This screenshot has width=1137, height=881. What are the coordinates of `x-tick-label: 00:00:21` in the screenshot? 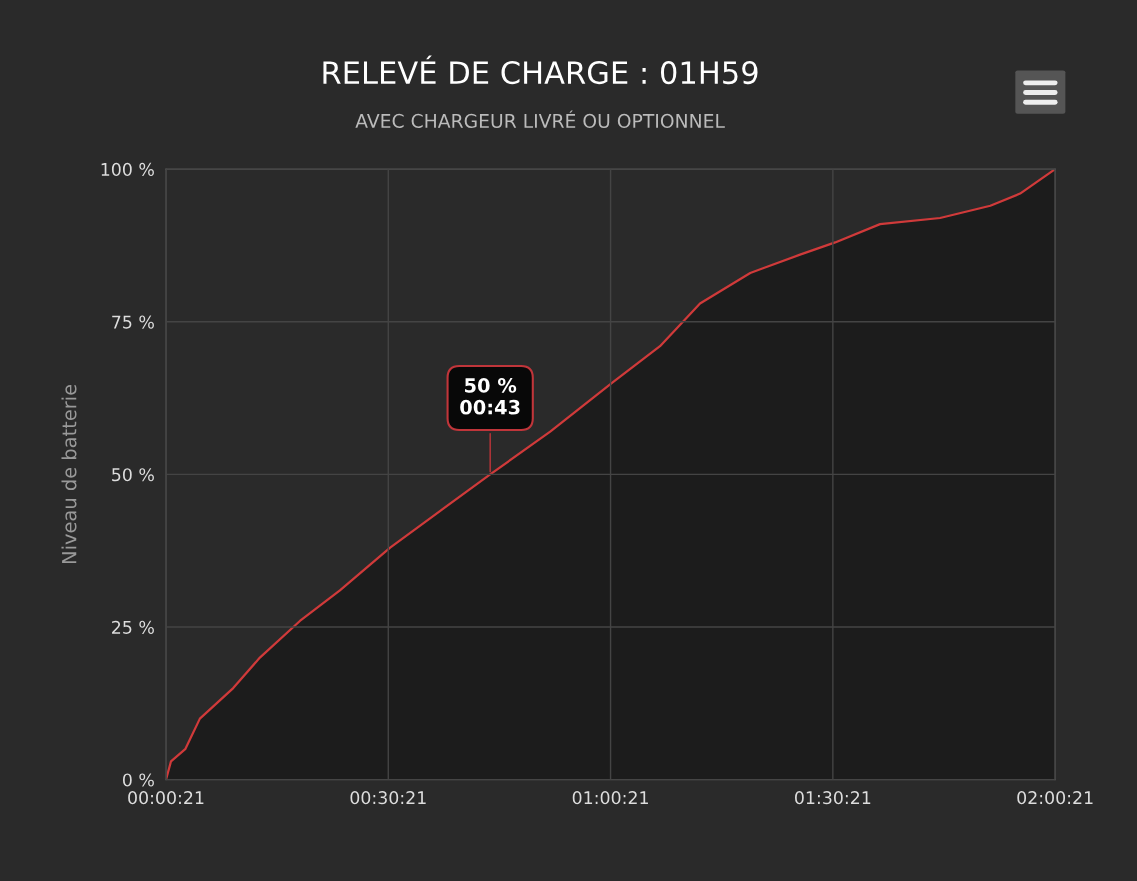 It's located at (166, 798).